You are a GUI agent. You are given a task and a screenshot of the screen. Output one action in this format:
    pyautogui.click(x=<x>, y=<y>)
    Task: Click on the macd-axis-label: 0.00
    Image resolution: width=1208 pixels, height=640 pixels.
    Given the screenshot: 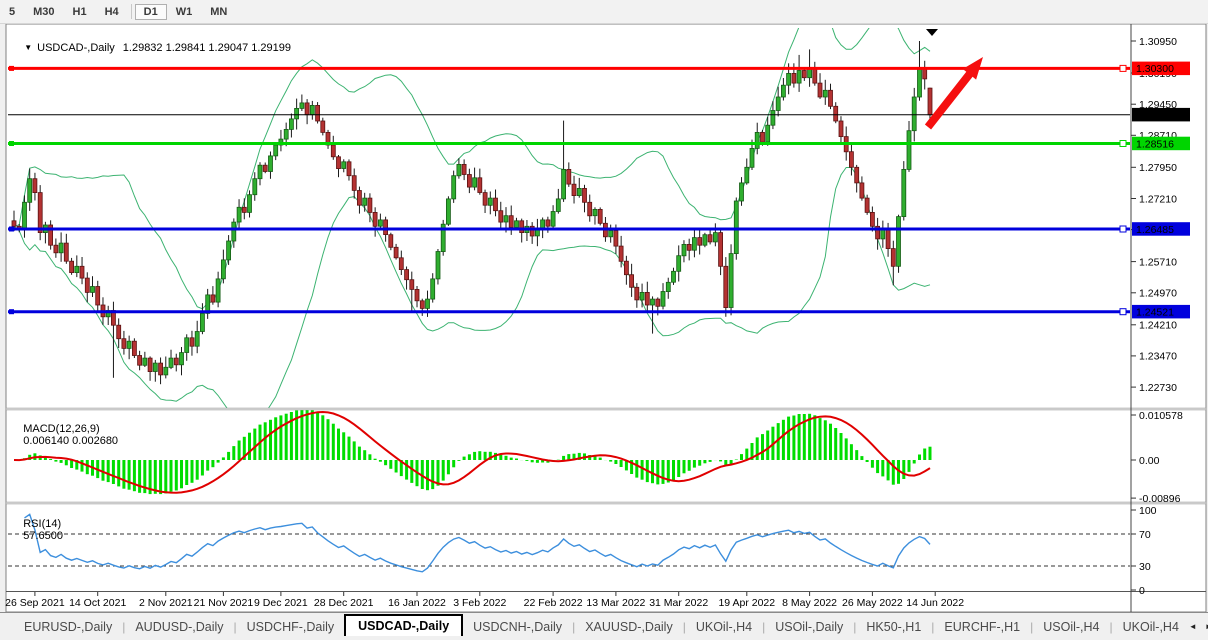 What is the action you would take?
    pyautogui.click(x=1149, y=461)
    